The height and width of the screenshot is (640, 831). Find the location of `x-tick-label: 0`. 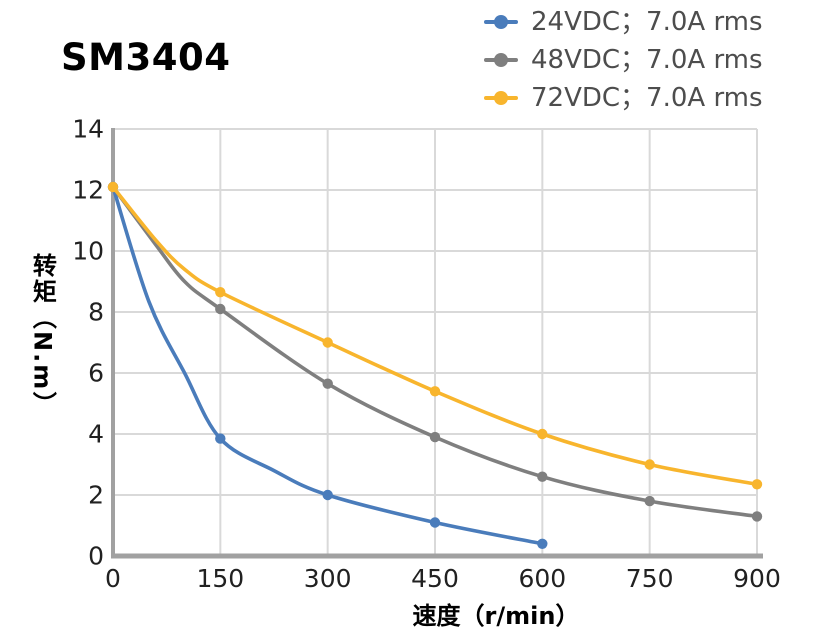

x-tick-label: 0 is located at coordinates (113, 578).